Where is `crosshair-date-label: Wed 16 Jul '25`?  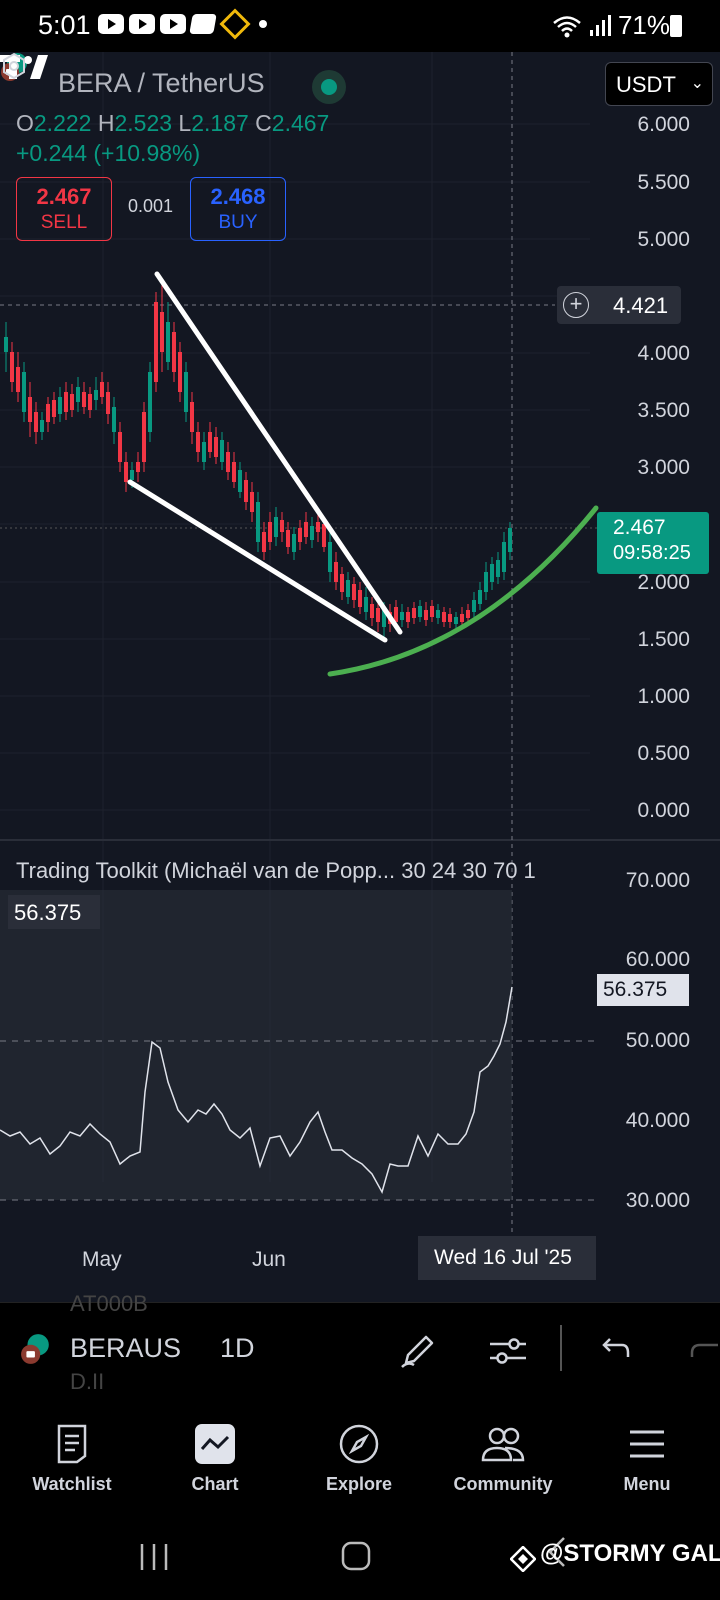 crosshair-date-label: Wed 16 Jul '25 is located at coordinates (507, 1258).